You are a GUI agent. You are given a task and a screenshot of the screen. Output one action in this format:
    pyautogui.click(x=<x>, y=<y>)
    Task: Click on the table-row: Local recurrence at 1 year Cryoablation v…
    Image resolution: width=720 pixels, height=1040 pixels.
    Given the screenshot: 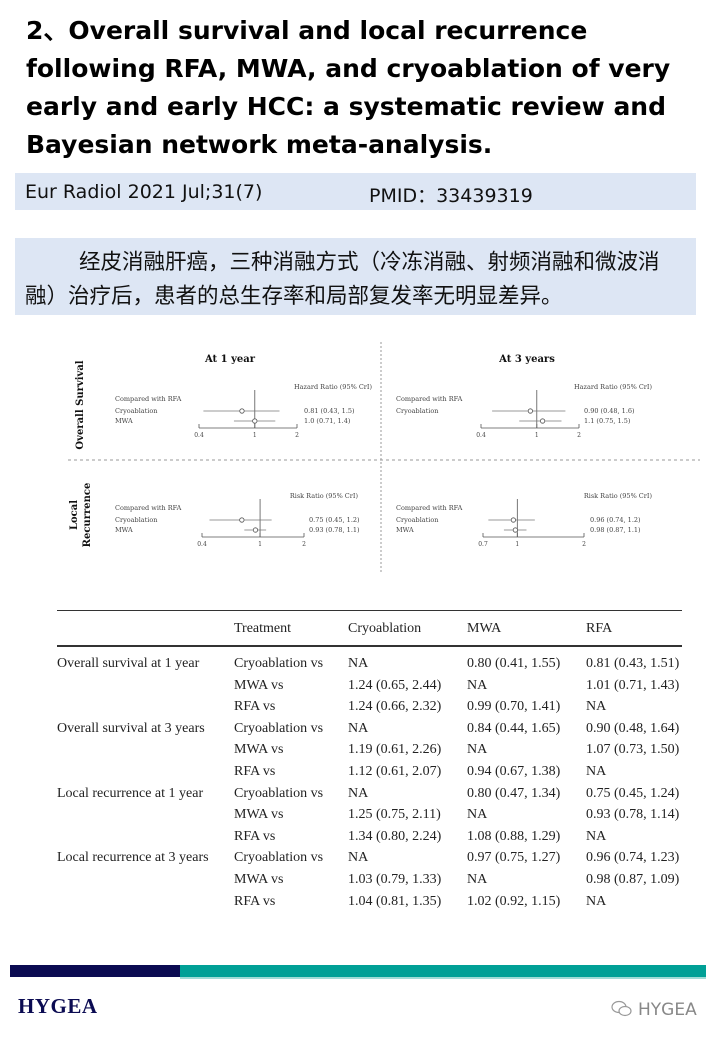 What is the action you would take?
    pyautogui.click(x=369, y=794)
    